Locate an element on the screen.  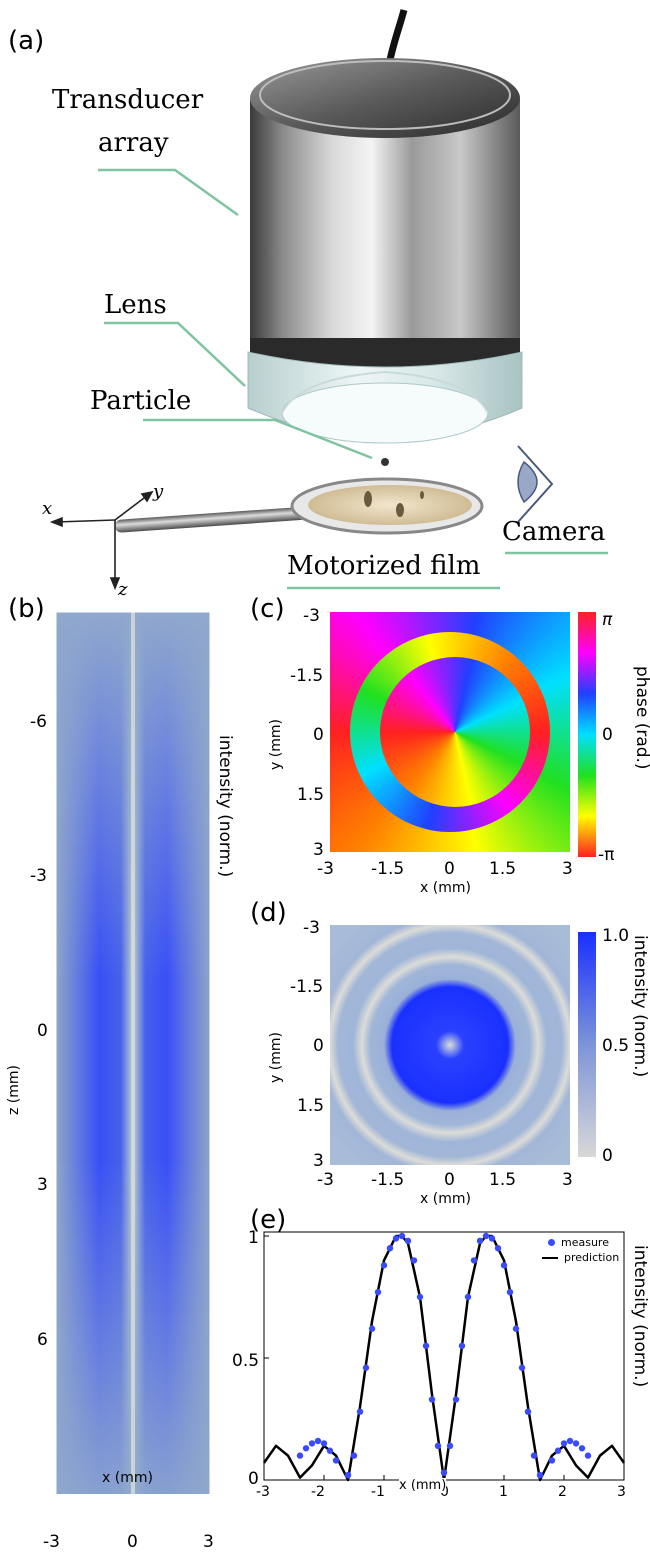
b-xlabel: x (mm) is located at coordinates (127, 1478).